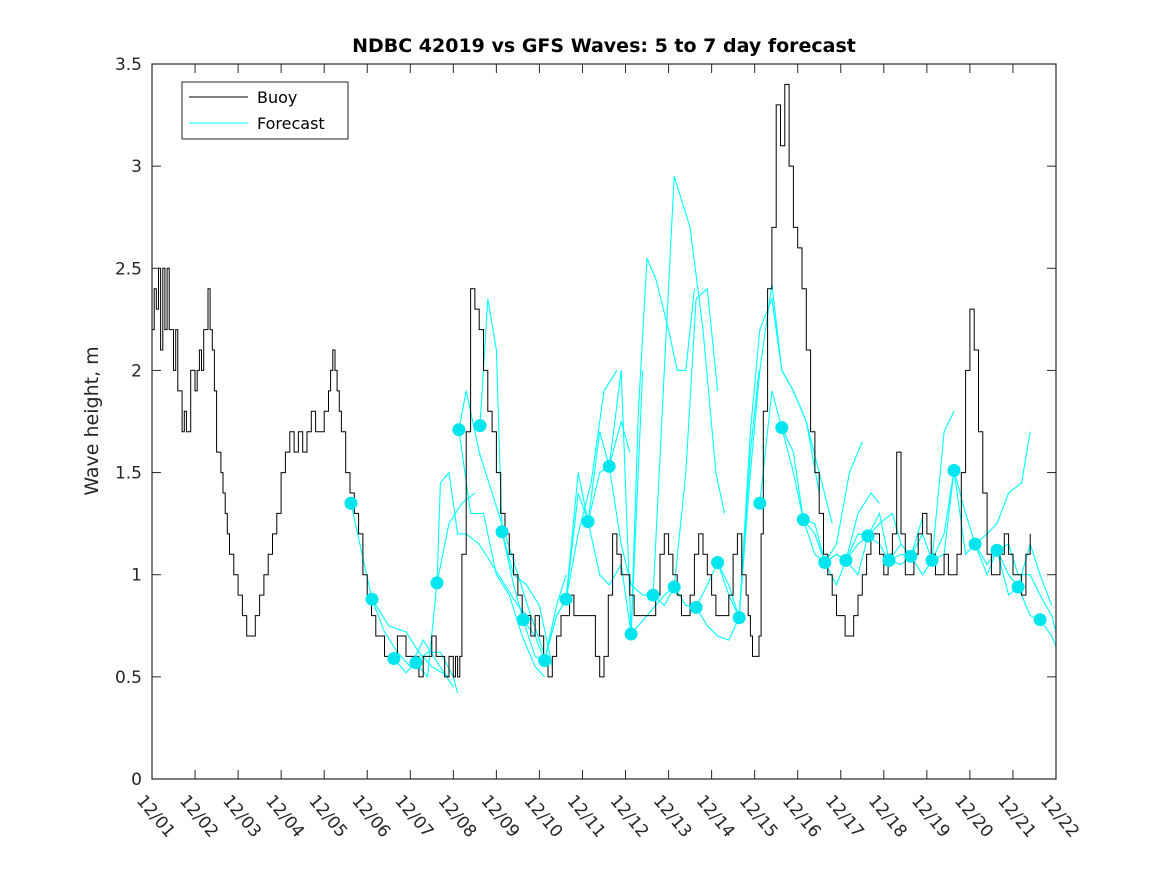  I want to click on x-tick-label: 12/18, so click(887, 816).